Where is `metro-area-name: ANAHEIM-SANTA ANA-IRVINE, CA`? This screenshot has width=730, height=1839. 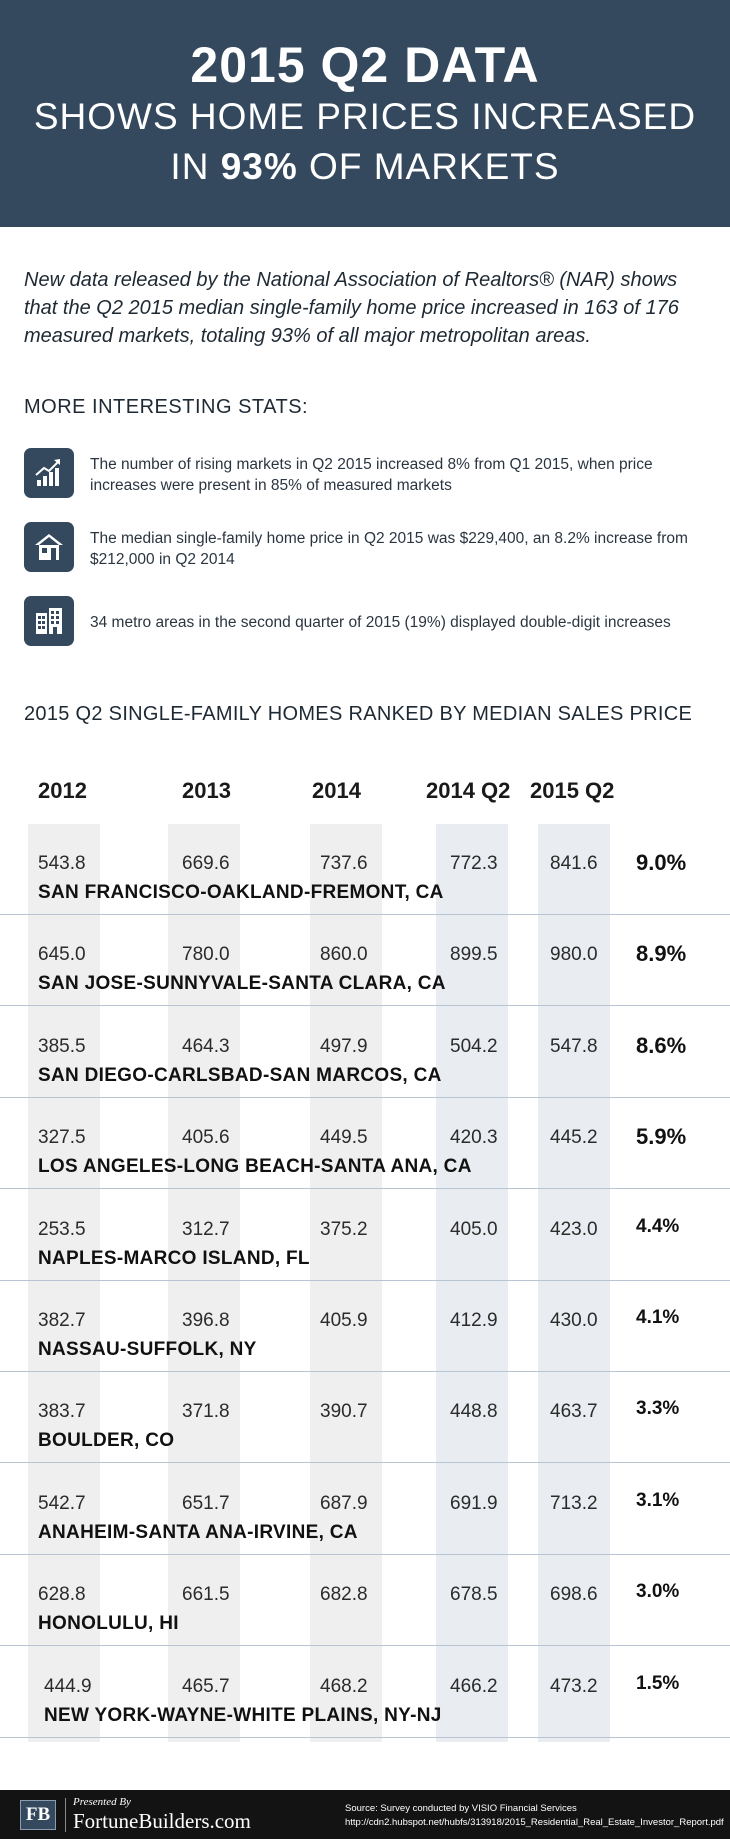
metro-area-name: ANAHEIM-SANTA ANA-IRVINE, CA is located at coordinates (198, 1532).